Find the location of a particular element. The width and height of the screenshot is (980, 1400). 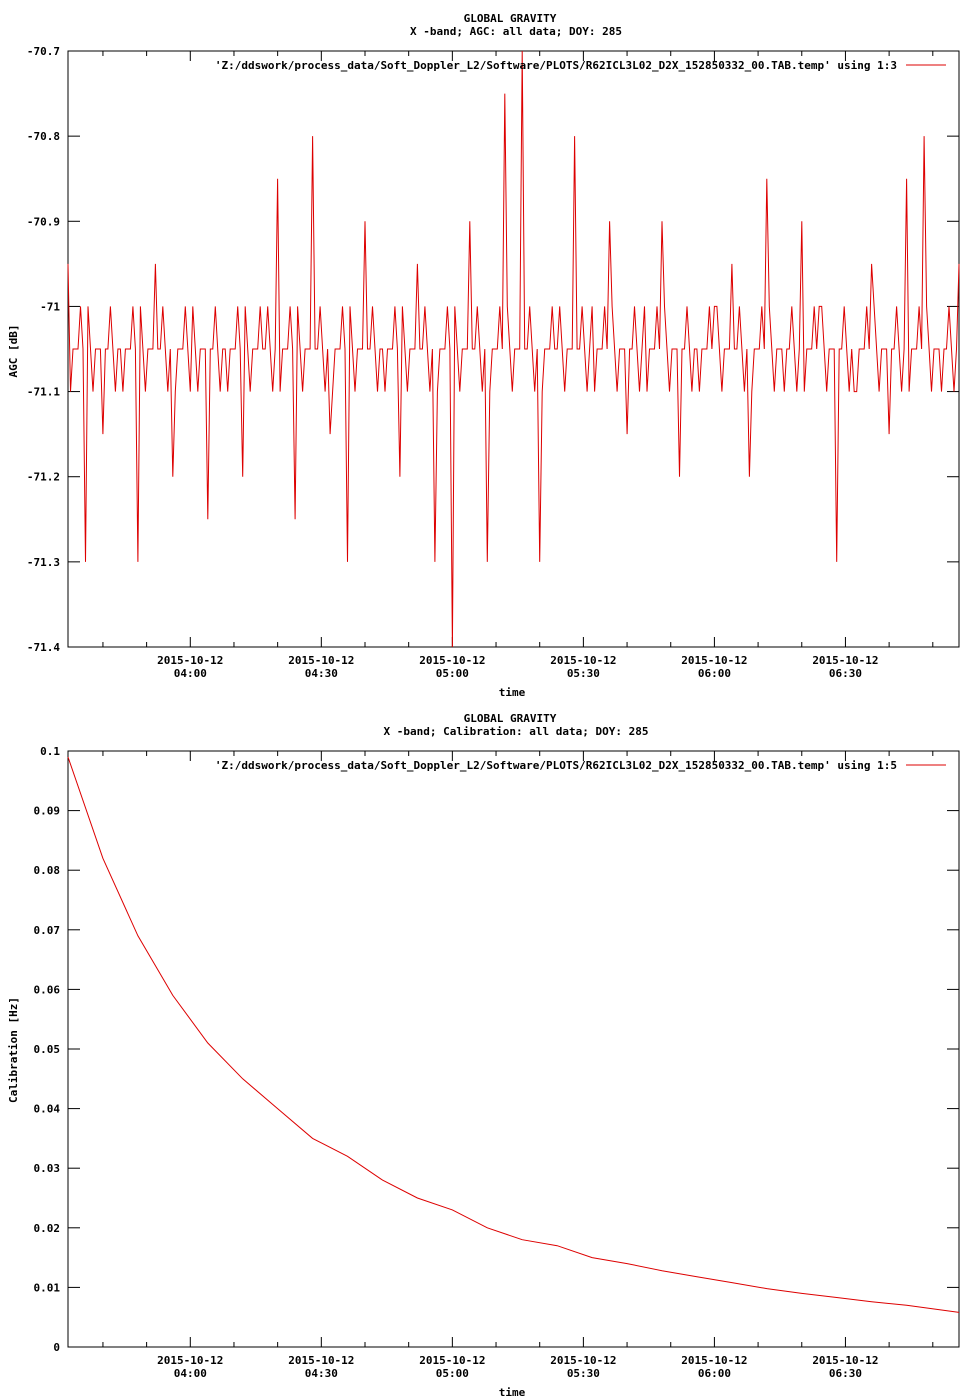

agc-x-tick-time: 04:00 is located at coordinates (190, 673).